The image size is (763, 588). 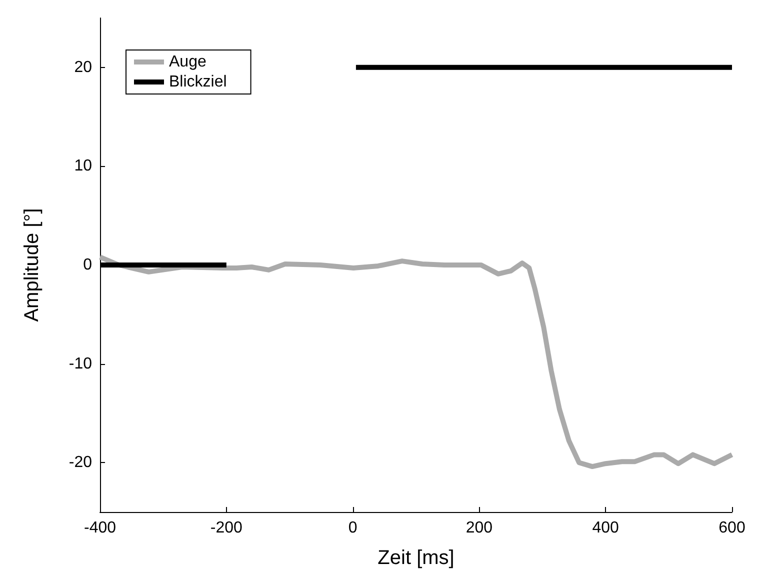 What do you see at coordinates (80, 363) in the screenshot?
I see `y-tick-label: -10` at bounding box center [80, 363].